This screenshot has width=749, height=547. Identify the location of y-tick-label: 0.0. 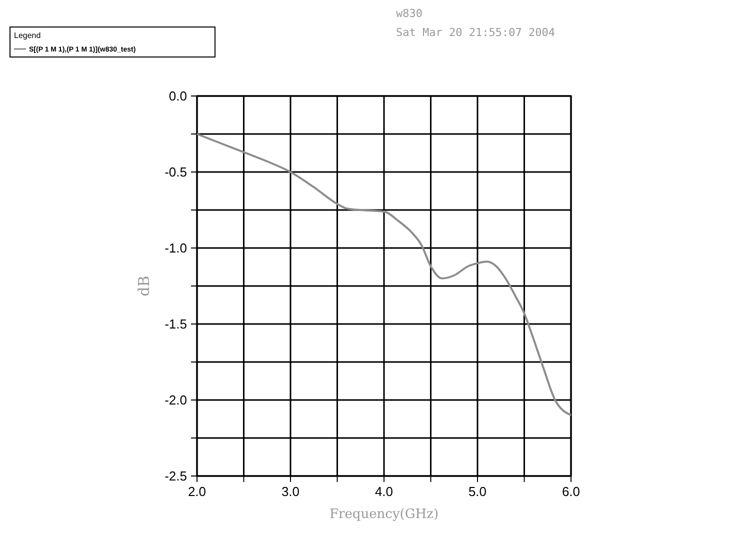
(177, 96).